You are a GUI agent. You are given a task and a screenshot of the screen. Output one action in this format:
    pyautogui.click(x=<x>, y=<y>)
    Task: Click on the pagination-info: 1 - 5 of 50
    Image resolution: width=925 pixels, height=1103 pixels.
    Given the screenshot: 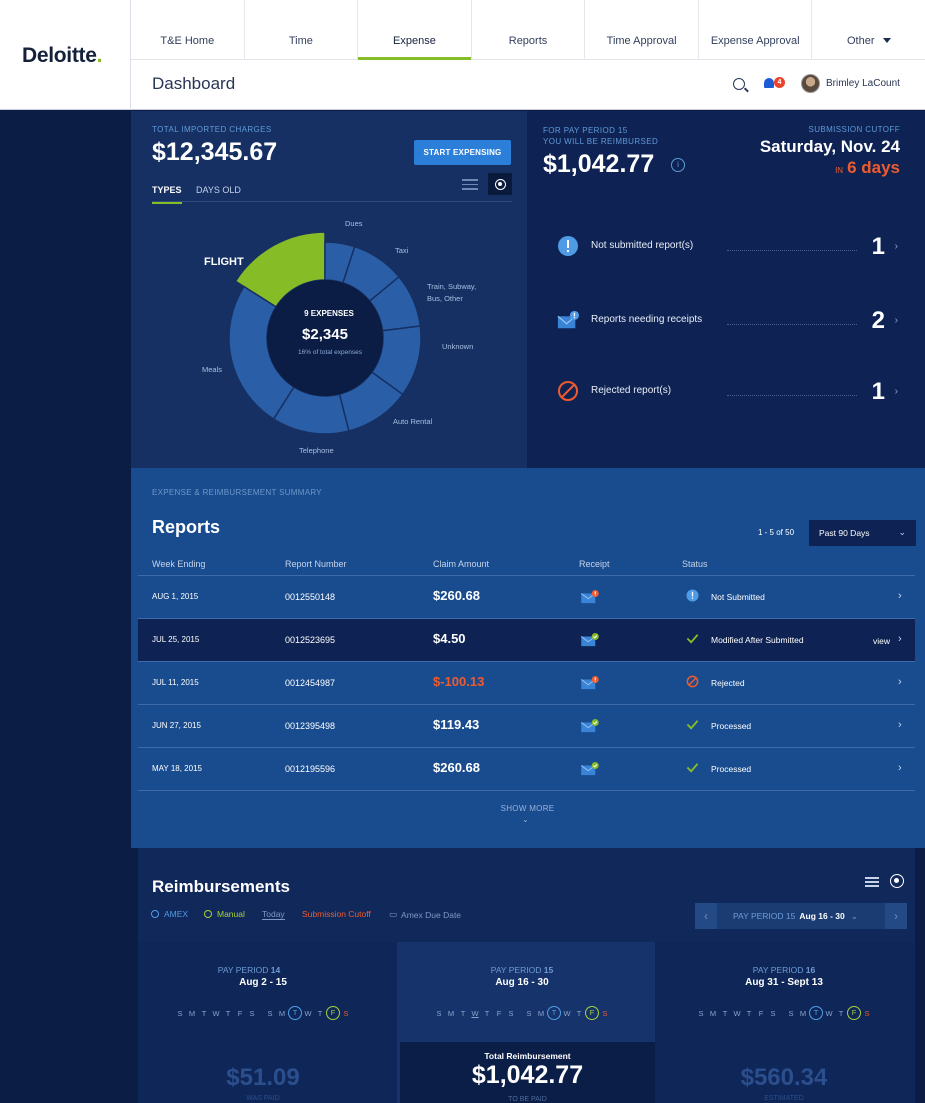 What is the action you would take?
    pyautogui.click(x=776, y=532)
    